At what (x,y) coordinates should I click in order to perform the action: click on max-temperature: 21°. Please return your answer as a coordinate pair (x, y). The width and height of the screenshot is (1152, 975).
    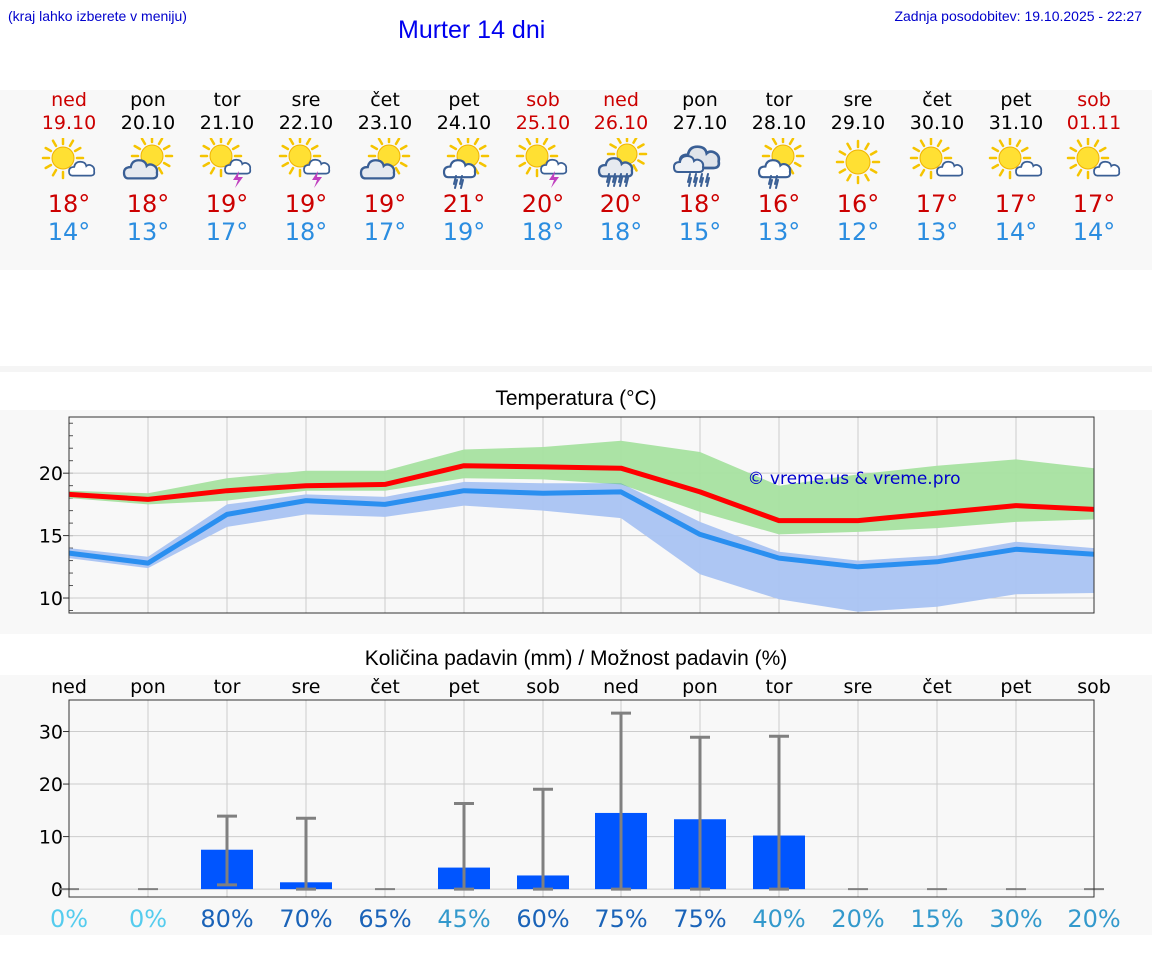
    Looking at the image, I should click on (464, 204).